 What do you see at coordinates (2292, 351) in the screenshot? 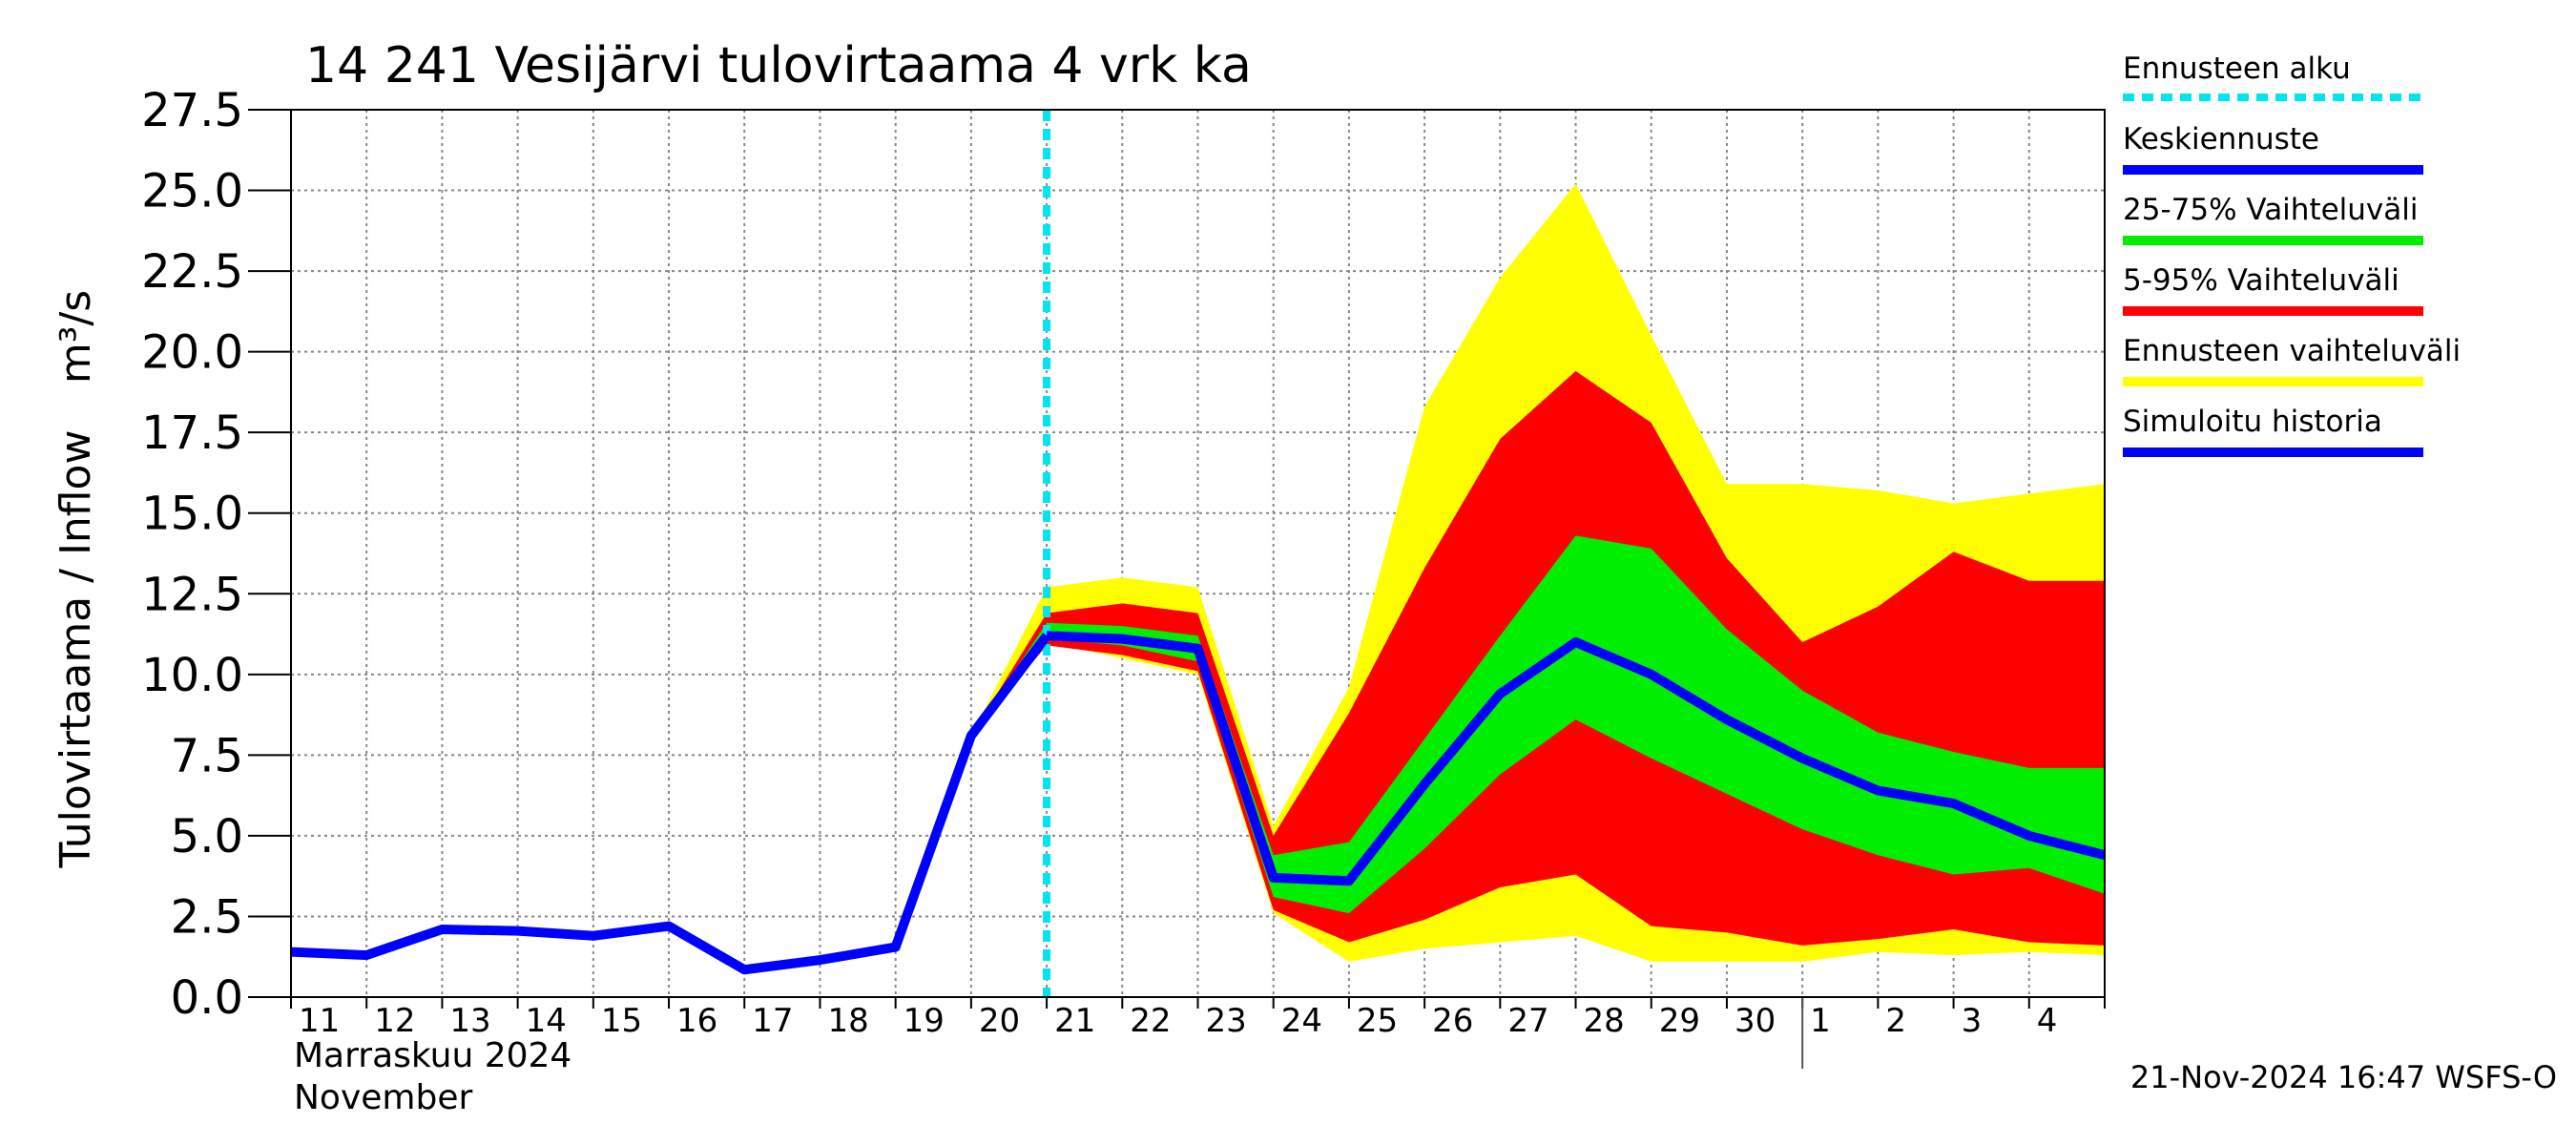
I see `legend-label: Ennusteen vaihteluväli` at bounding box center [2292, 351].